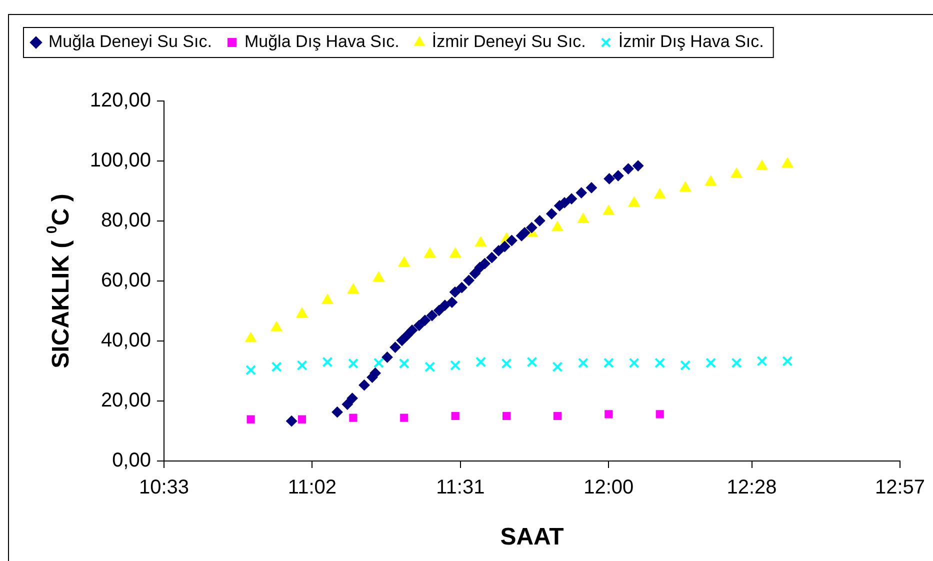  What do you see at coordinates (609, 487) in the screenshot?
I see `x-tick-label: 12:00` at bounding box center [609, 487].